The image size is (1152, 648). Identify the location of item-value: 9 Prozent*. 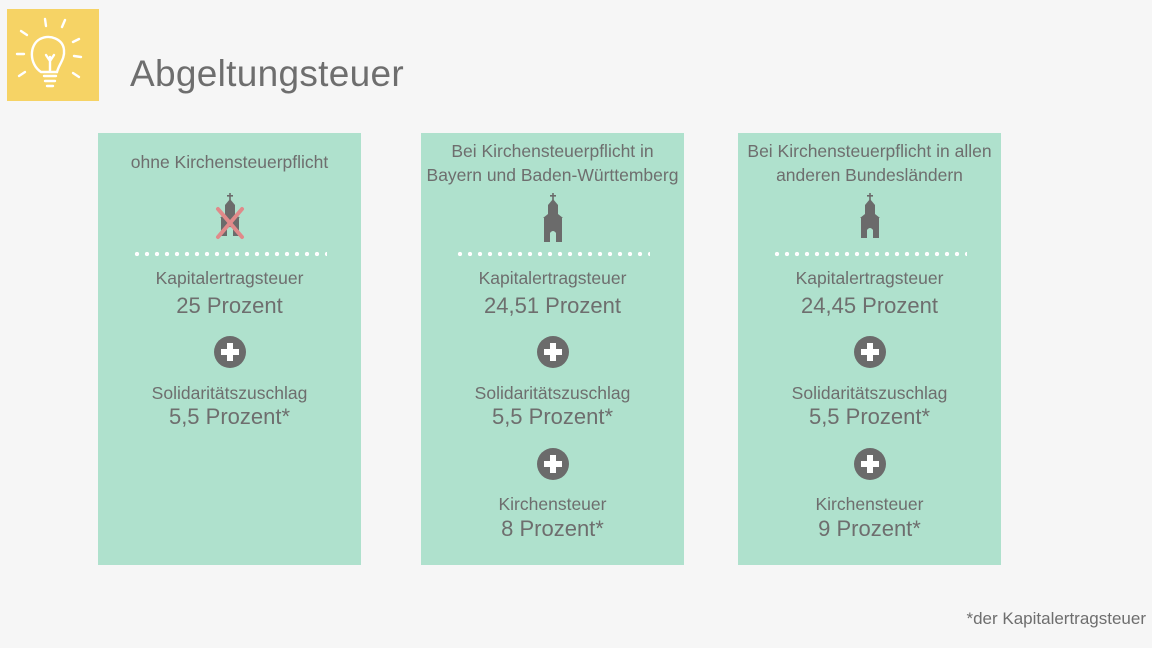
(869, 528).